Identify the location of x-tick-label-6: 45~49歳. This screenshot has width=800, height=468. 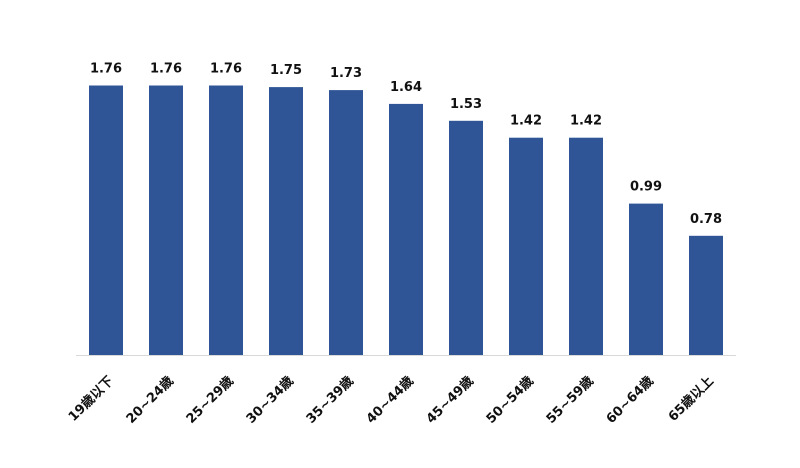
(450, 400).